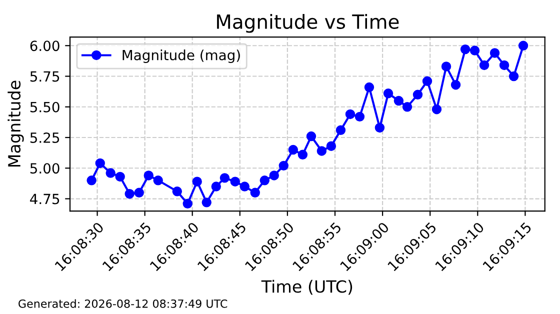 This screenshot has height=314, width=560. What do you see at coordinates (45, 107) in the screenshot?
I see `y-tick-label: 5.50` at bounding box center [45, 107].